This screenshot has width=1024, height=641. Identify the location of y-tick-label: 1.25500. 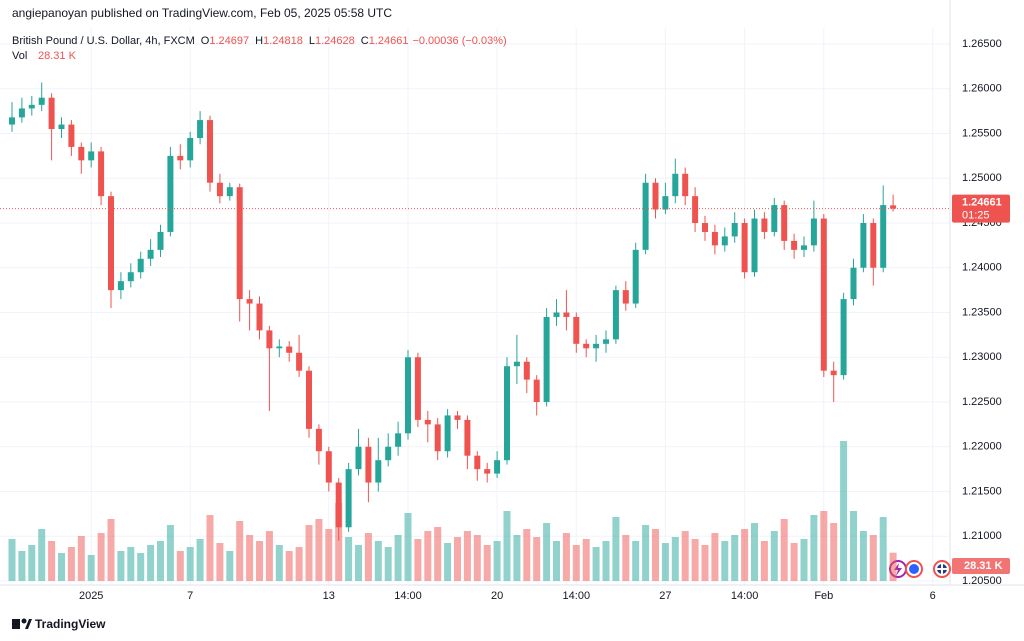
(982, 133).